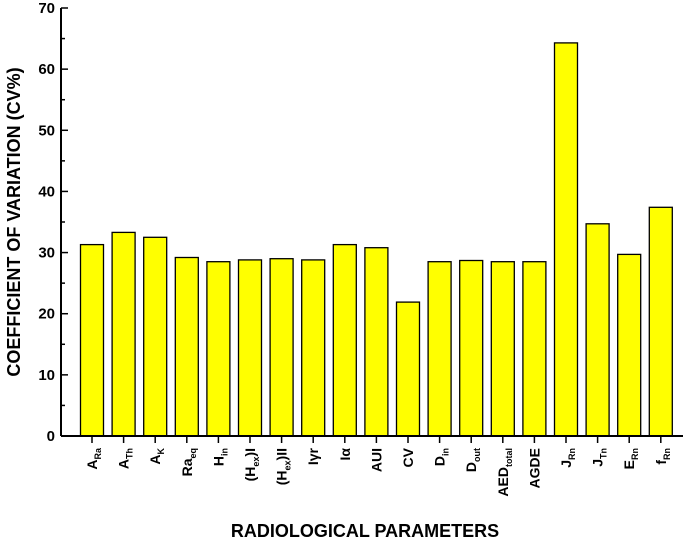  I want to click on x-tick-label: fRn, so click(662, 456).